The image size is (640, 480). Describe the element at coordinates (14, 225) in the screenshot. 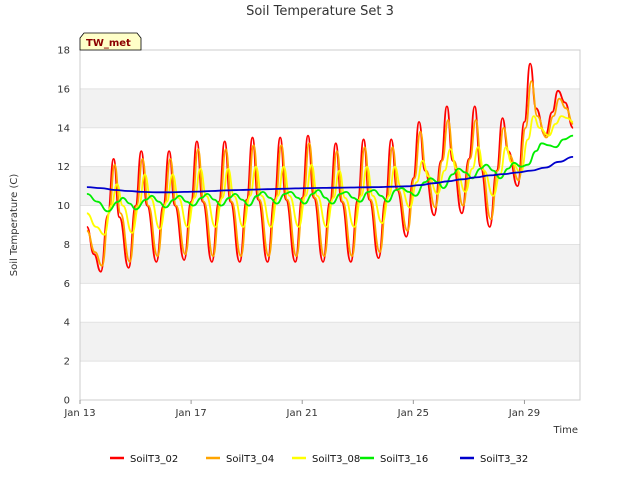

I see `y-axis-title: Soil Temperature (C)` at that location.